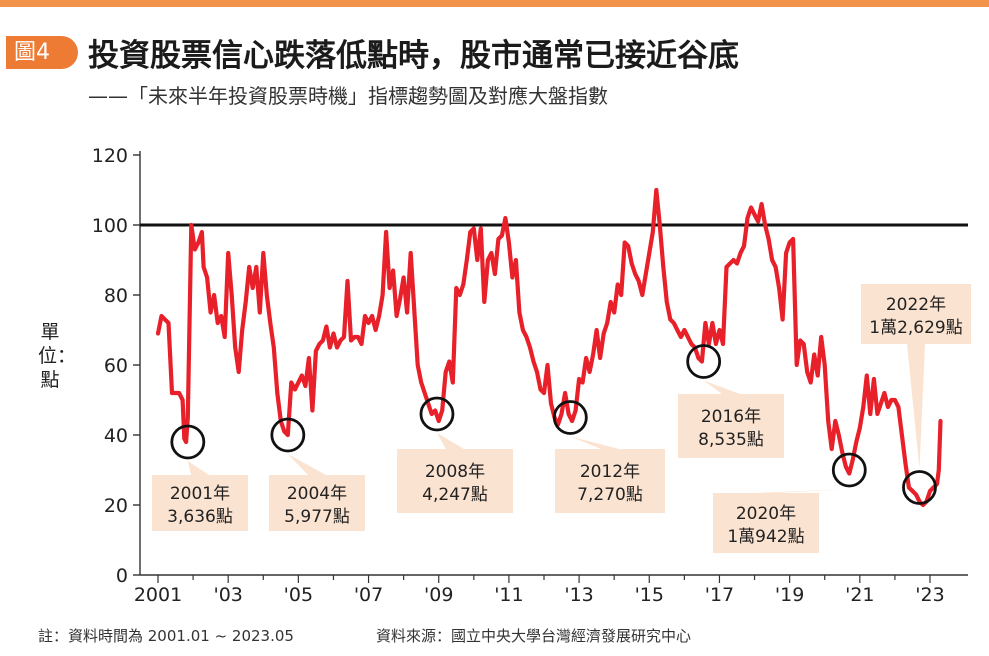 The image size is (989, 656). What do you see at coordinates (116, 366) in the screenshot?
I see `y-tick-label: 60` at bounding box center [116, 366].